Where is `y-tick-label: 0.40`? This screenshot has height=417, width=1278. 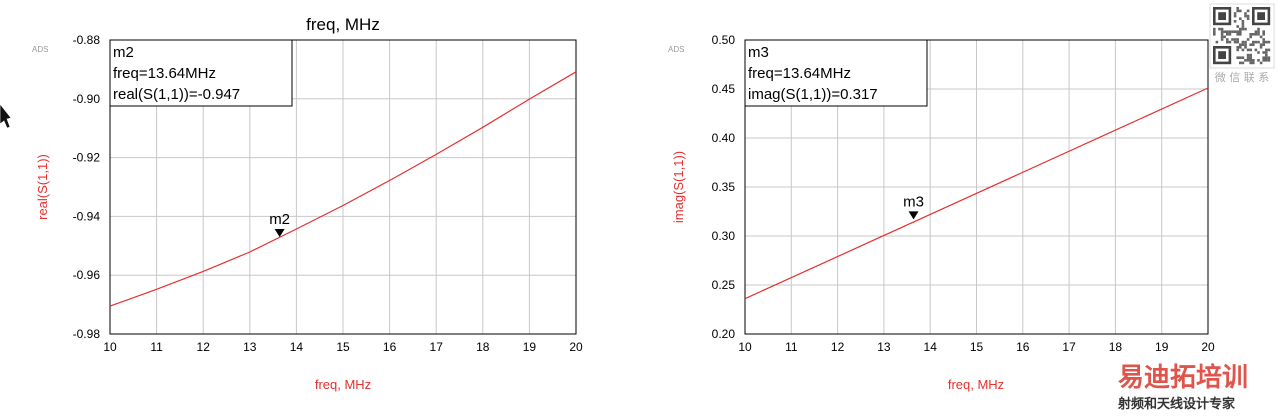
y-tick-label: 0.40 is located at coordinates (724, 138).